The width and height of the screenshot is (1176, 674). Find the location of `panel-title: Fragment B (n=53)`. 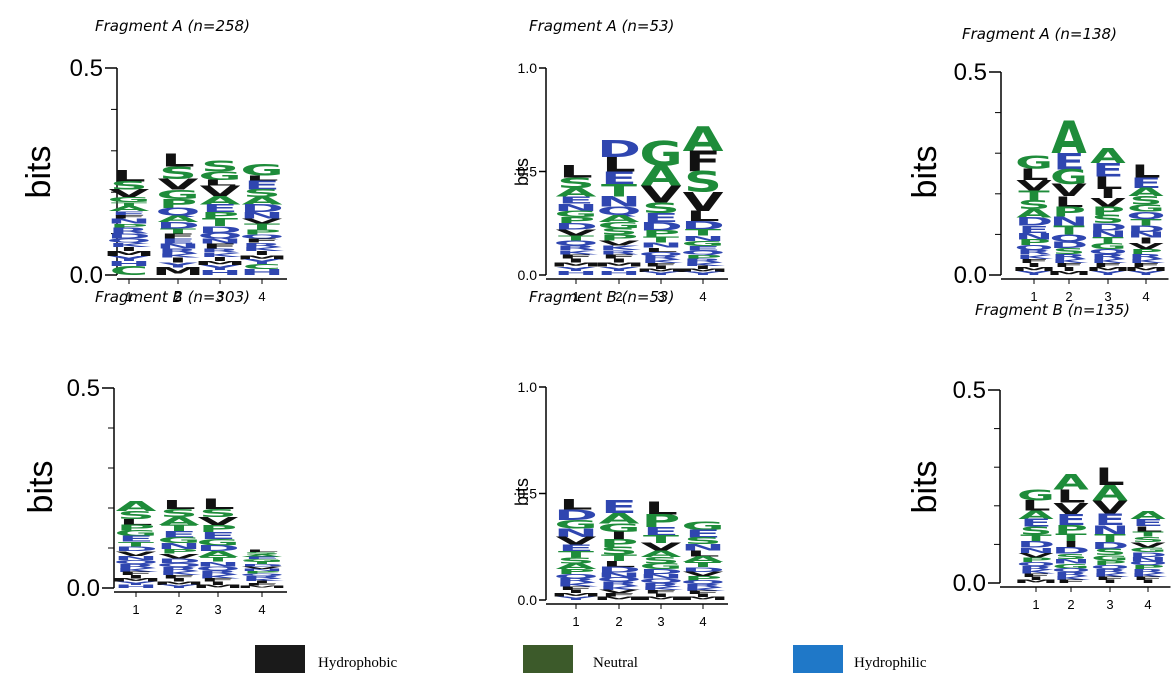

panel-title: Fragment B (n=53) is located at coordinates (601, 297).